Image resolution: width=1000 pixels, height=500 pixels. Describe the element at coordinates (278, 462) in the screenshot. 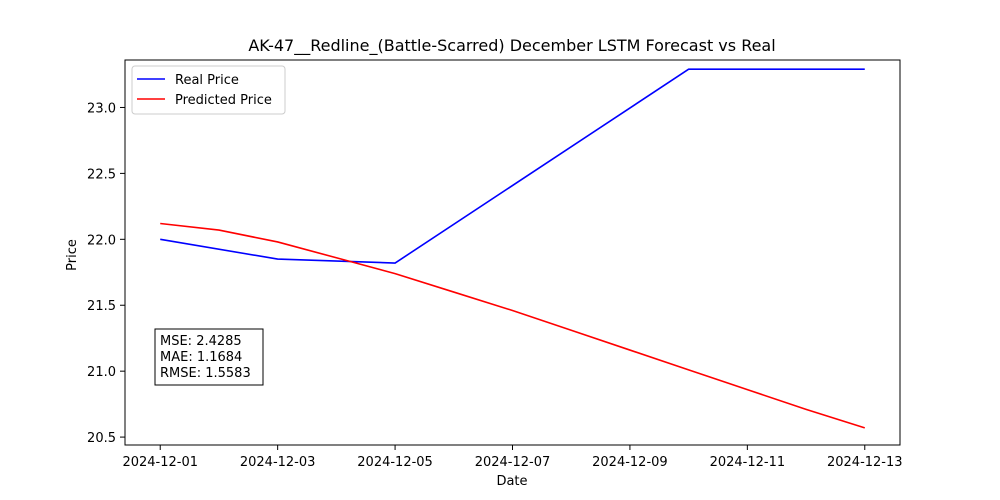

I see `x-tick-label: 2024-12-03` at that location.